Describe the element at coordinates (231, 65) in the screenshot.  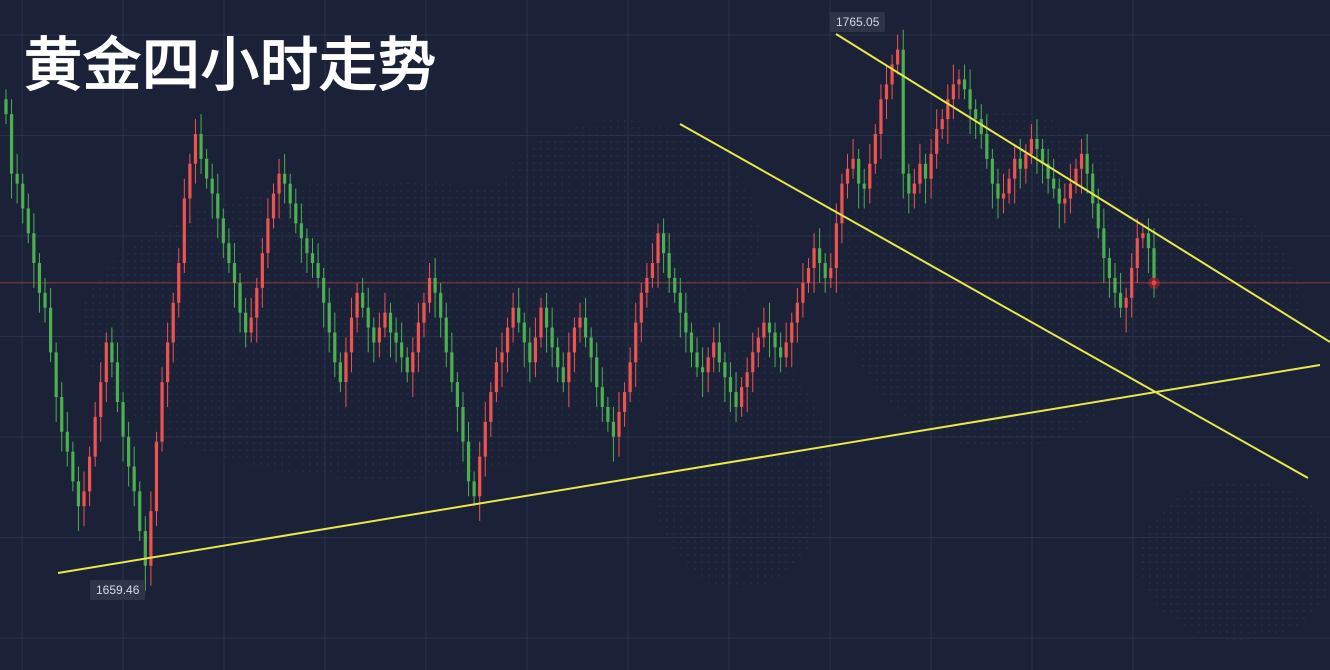
I see `chart-title: 黄金四小时走势` at that location.